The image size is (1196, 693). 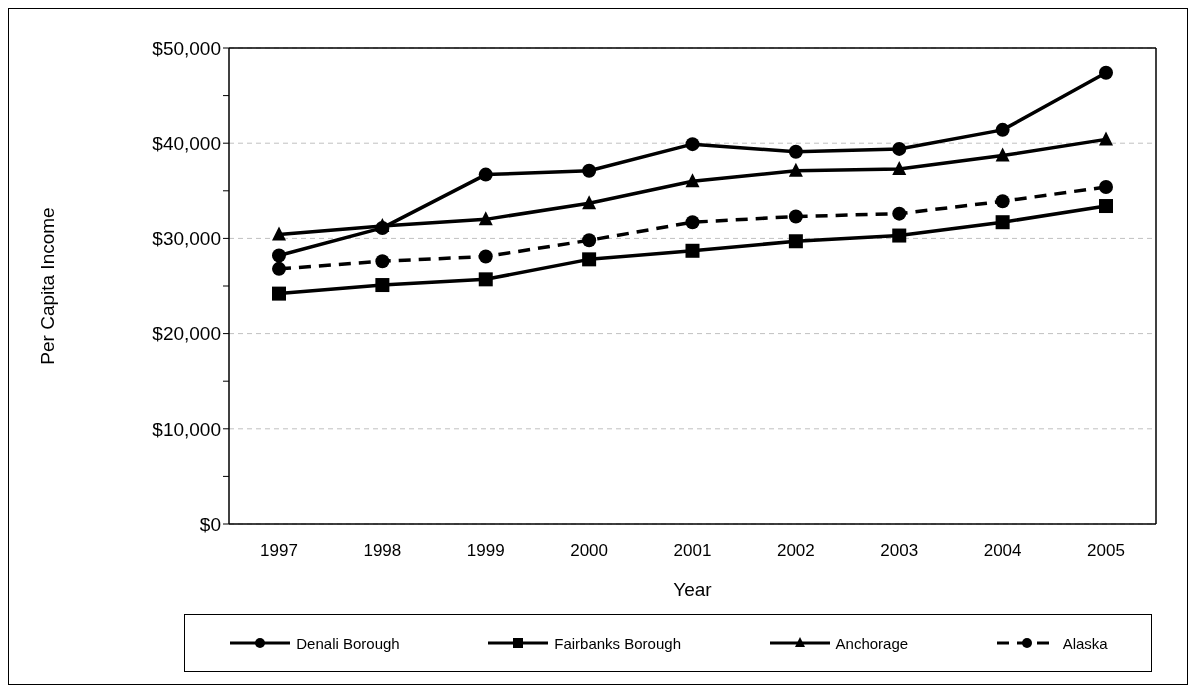 I want to click on y-tick-label: $20,000, so click(x=186, y=334).